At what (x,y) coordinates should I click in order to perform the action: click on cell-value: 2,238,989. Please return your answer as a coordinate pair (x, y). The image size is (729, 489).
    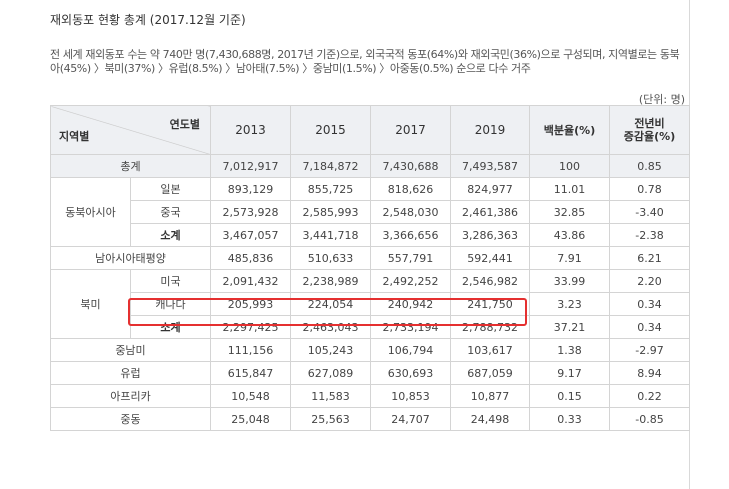
    Looking at the image, I should click on (330, 281).